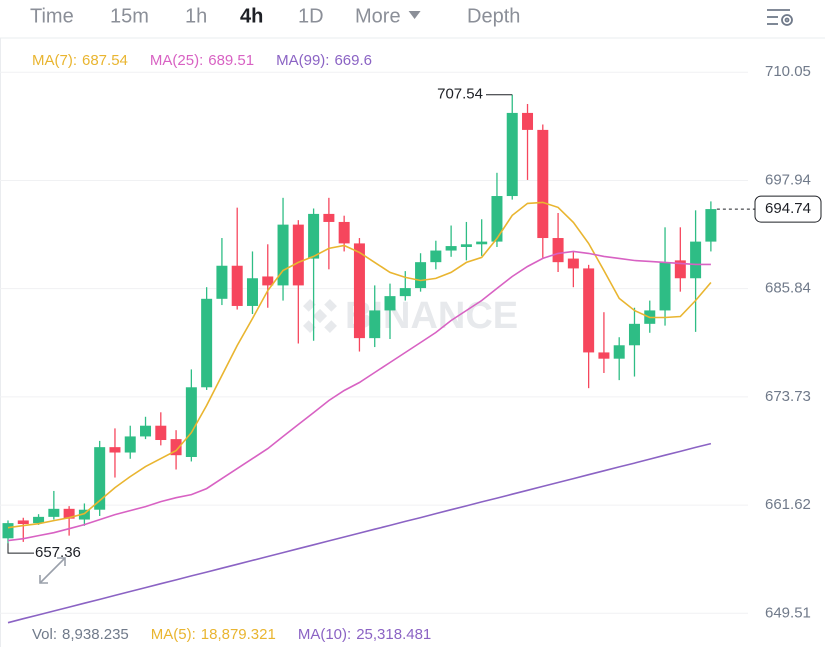 The width and height of the screenshot is (825, 647). I want to click on toolbar: Time 15m 1h 4h 1D More Depth, so click(275, 16).